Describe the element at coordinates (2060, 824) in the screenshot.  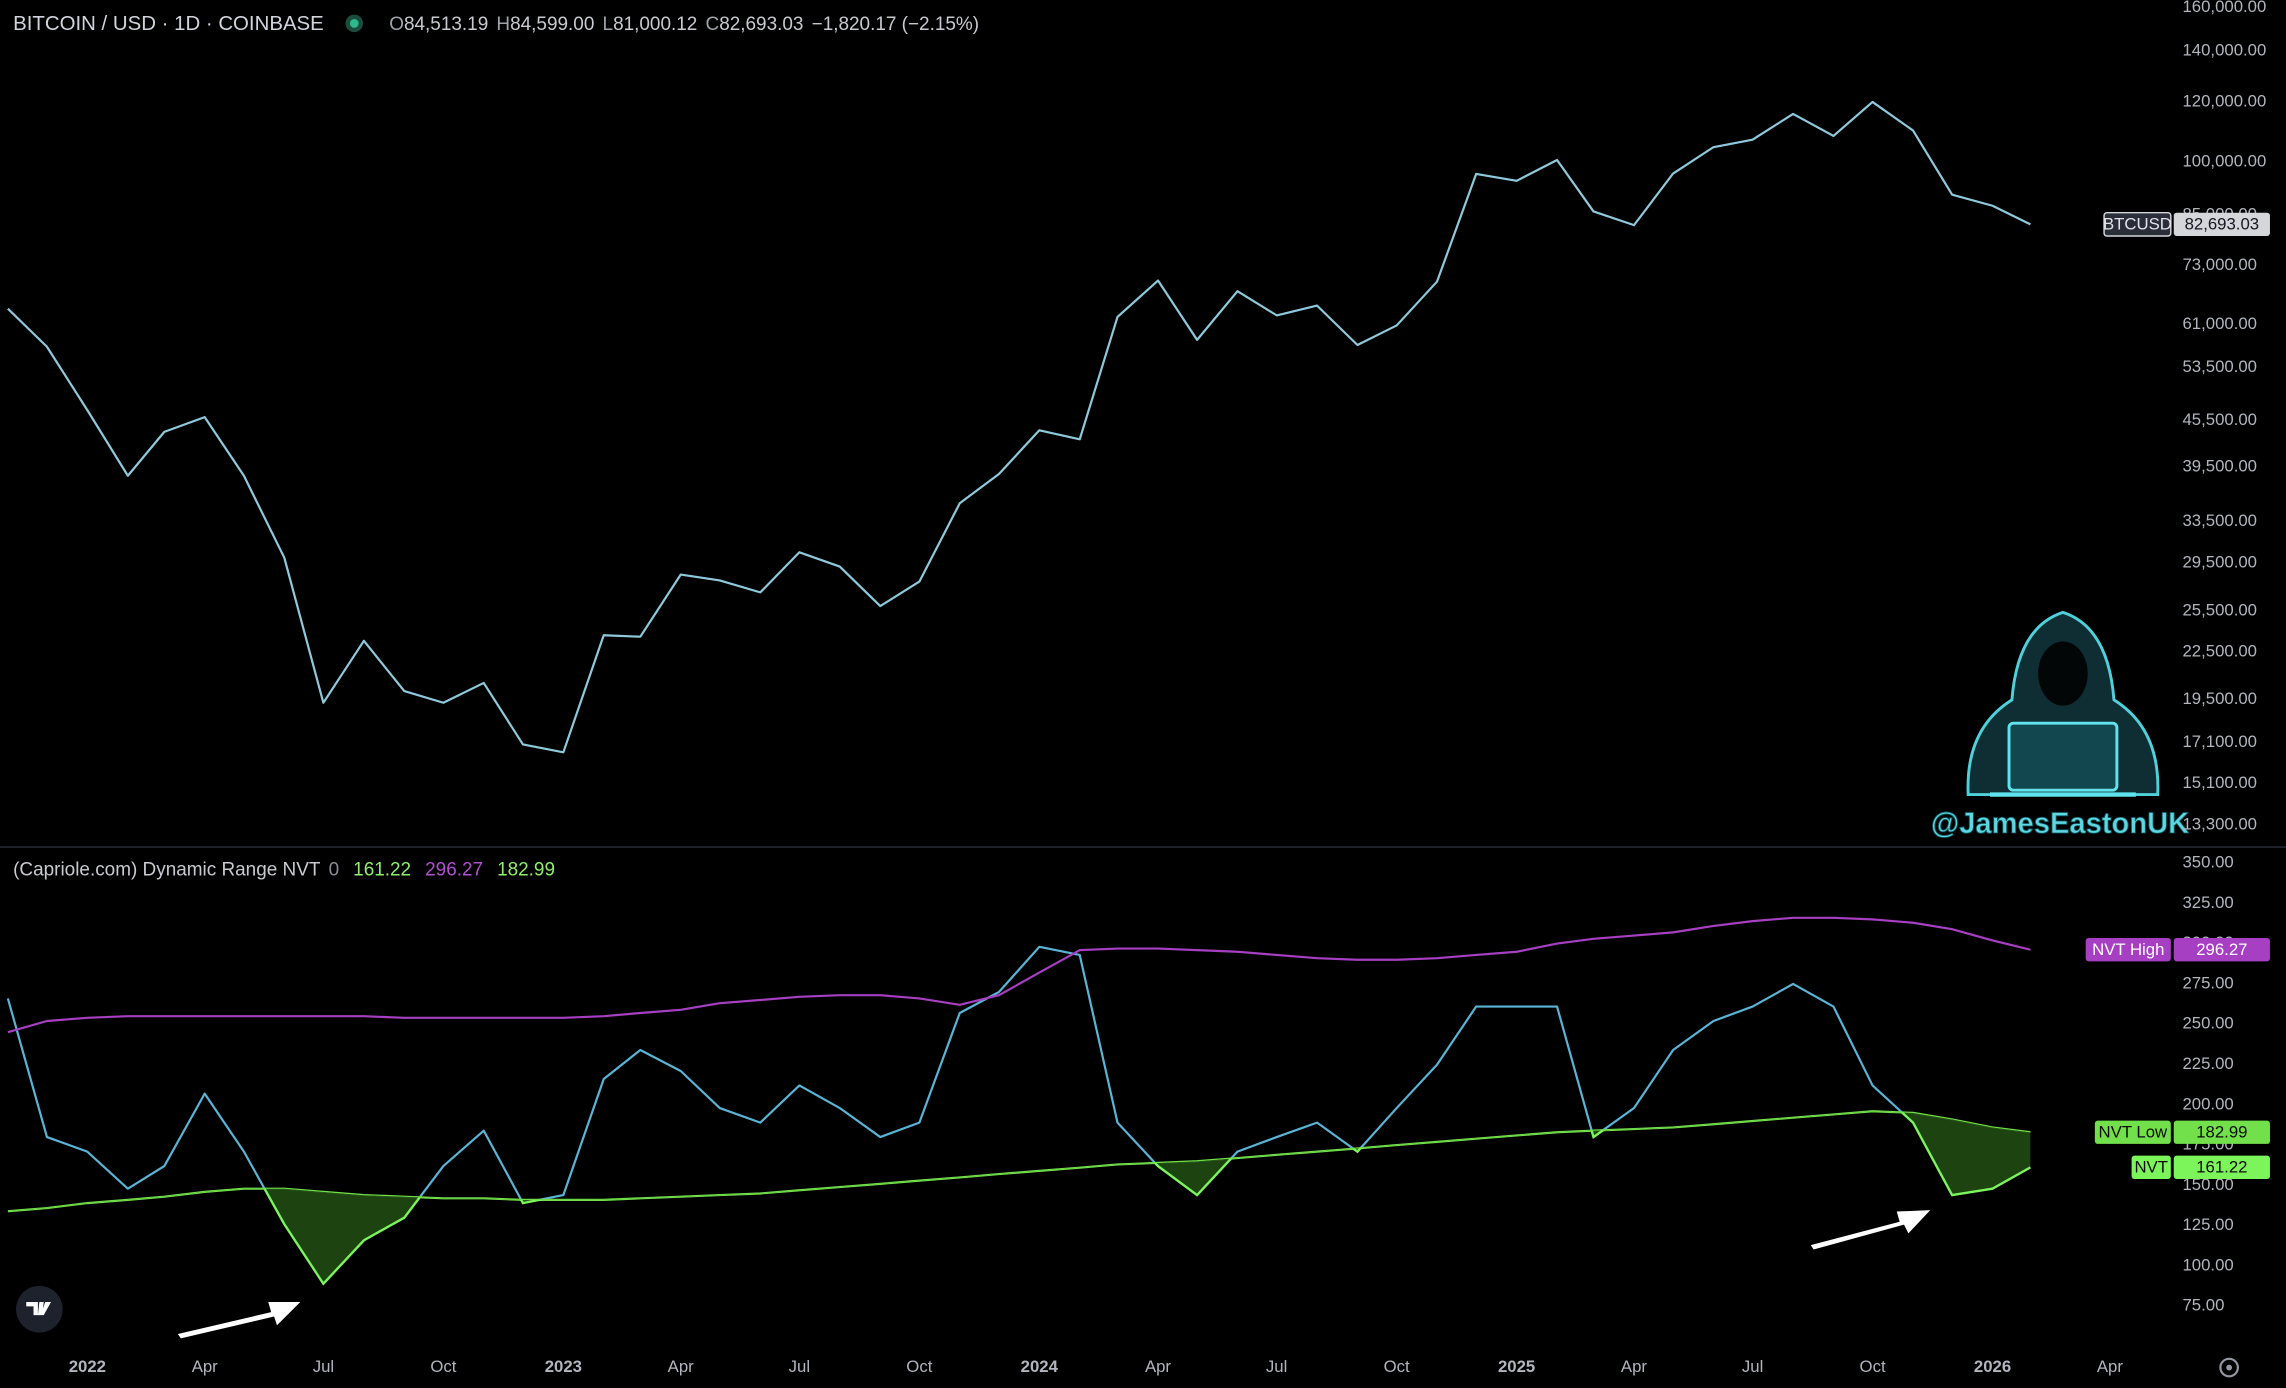
I see `watermark: @JamesEastonUK` at that location.